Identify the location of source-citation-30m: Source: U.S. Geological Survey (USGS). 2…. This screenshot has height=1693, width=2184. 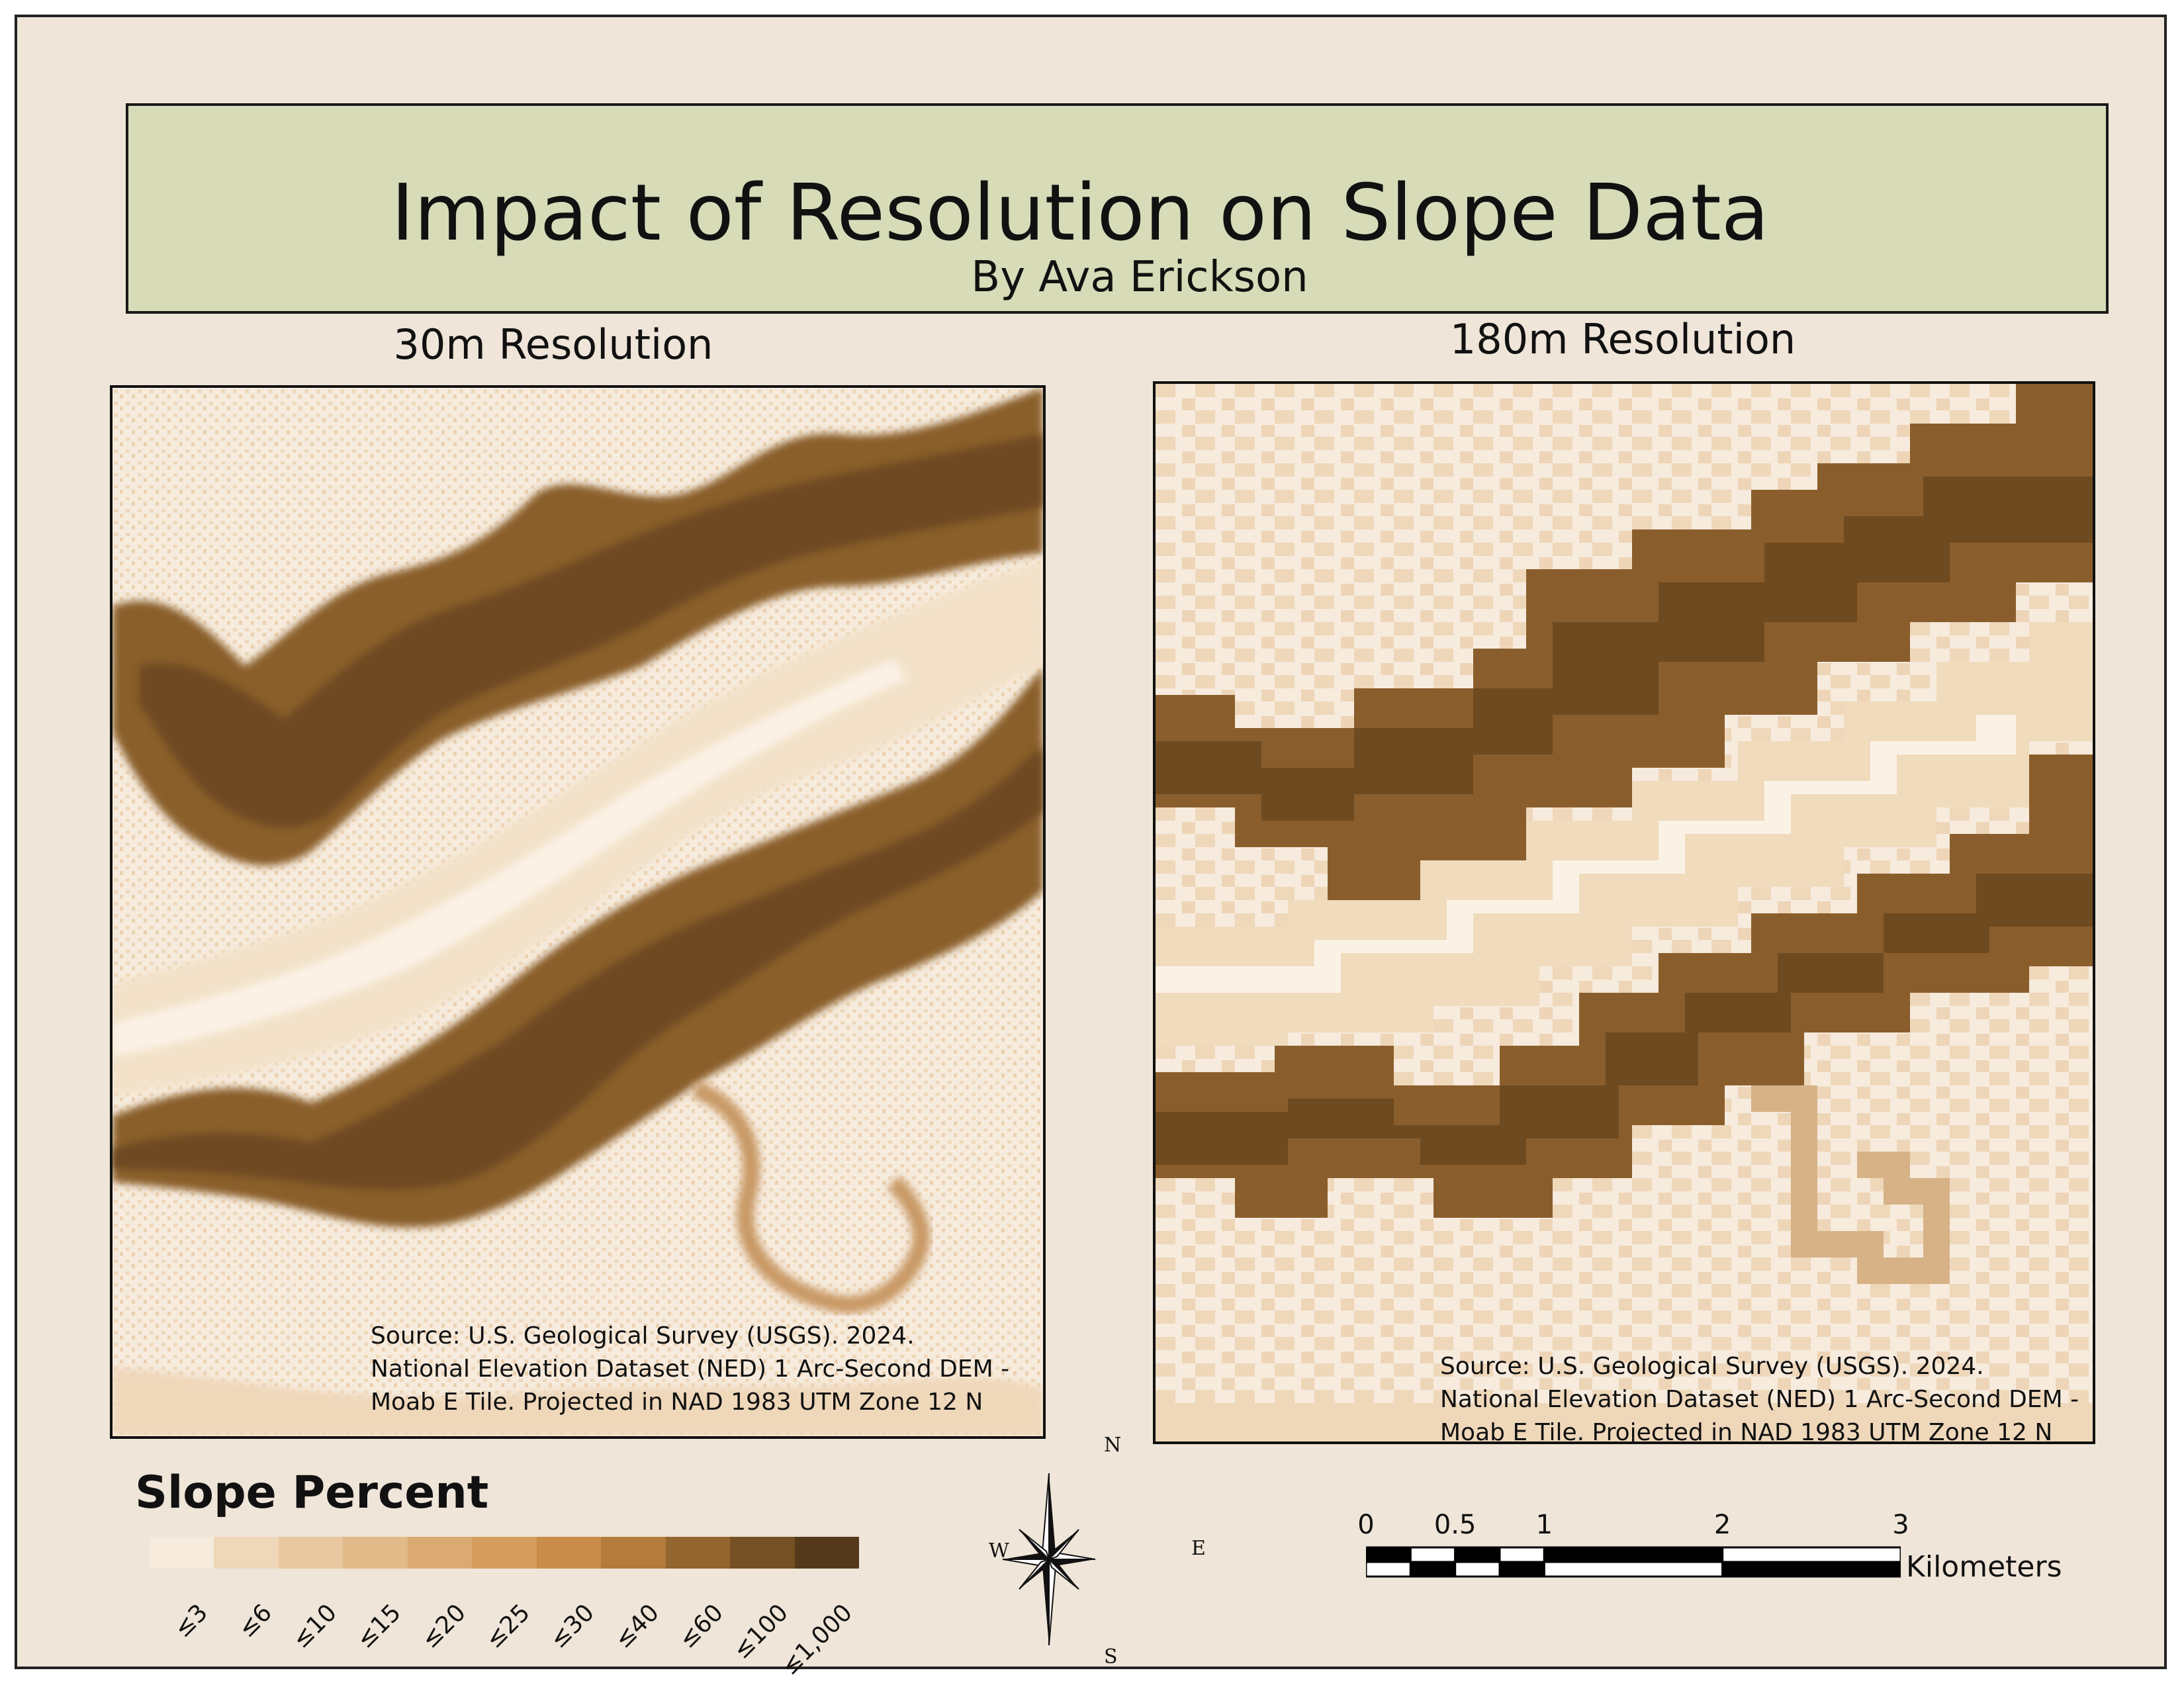
(690, 1369).